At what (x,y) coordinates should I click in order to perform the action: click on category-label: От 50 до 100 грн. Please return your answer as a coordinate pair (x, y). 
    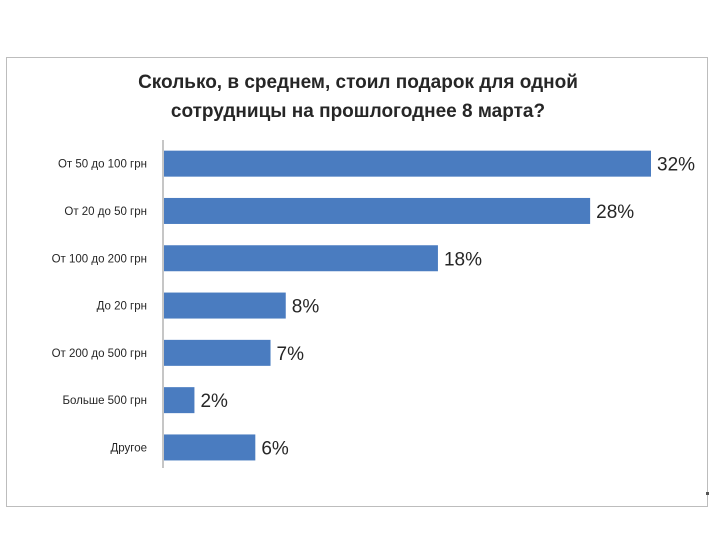
    Looking at the image, I should click on (102, 165).